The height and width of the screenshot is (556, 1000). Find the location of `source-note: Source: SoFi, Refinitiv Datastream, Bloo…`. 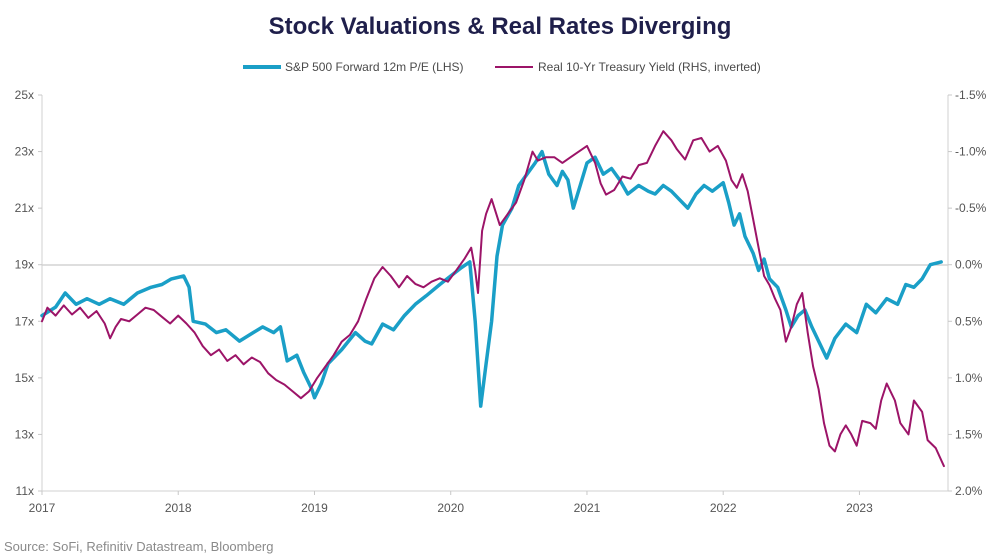

source-note: Source: SoFi, Refinitiv Datastream, Bloo… is located at coordinates (139, 546).